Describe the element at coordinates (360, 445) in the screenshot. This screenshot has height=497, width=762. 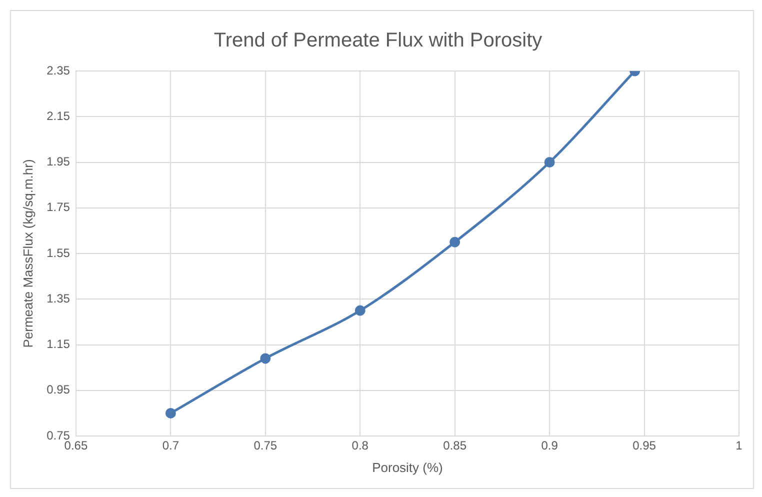
I see `x-tick-label: 0.8` at that location.